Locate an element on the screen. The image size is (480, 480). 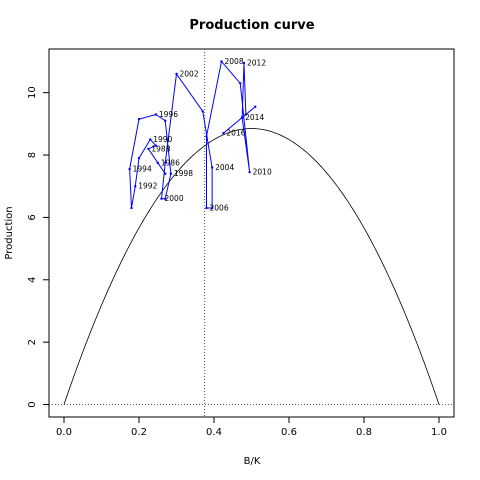
point-label: 2008 is located at coordinates (234, 61).